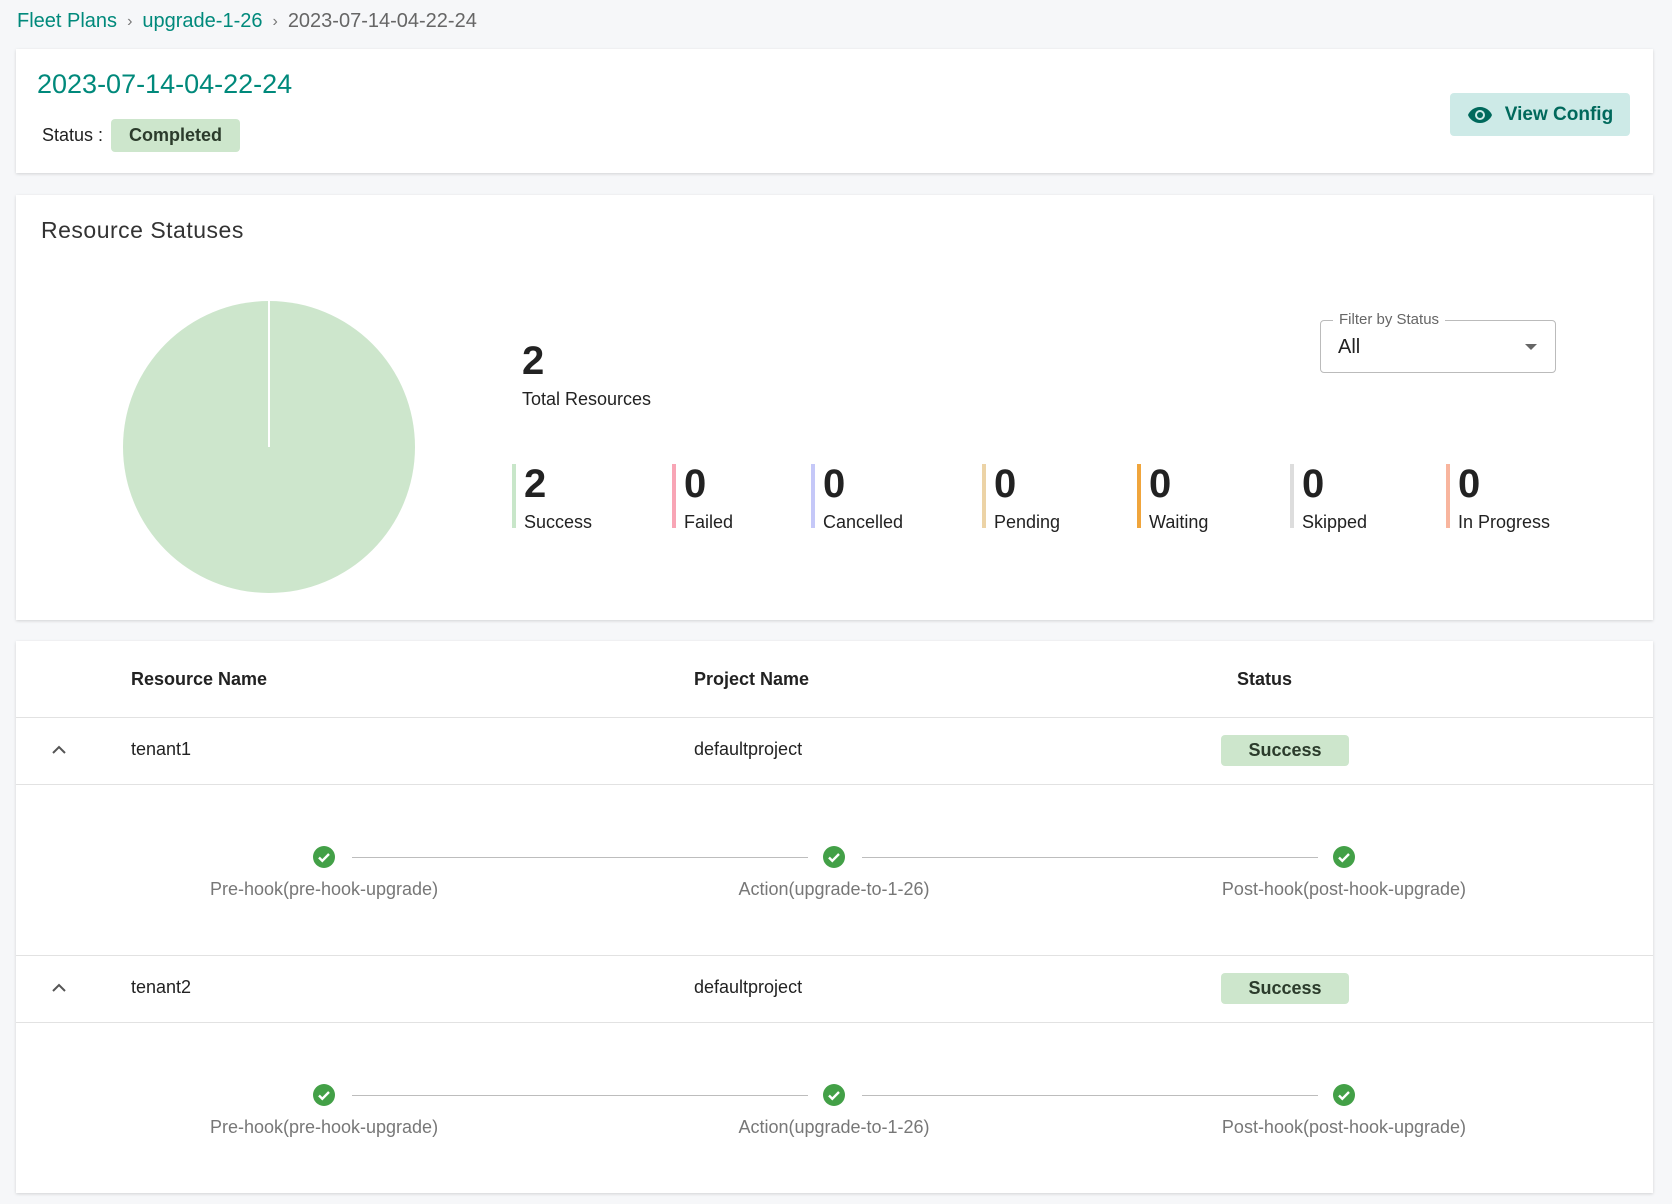 The height and width of the screenshot is (1204, 1672). What do you see at coordinates (1559, 114) in the screenshot?
I see `view-config-label: View Config` at bounding box center [1559, 114].